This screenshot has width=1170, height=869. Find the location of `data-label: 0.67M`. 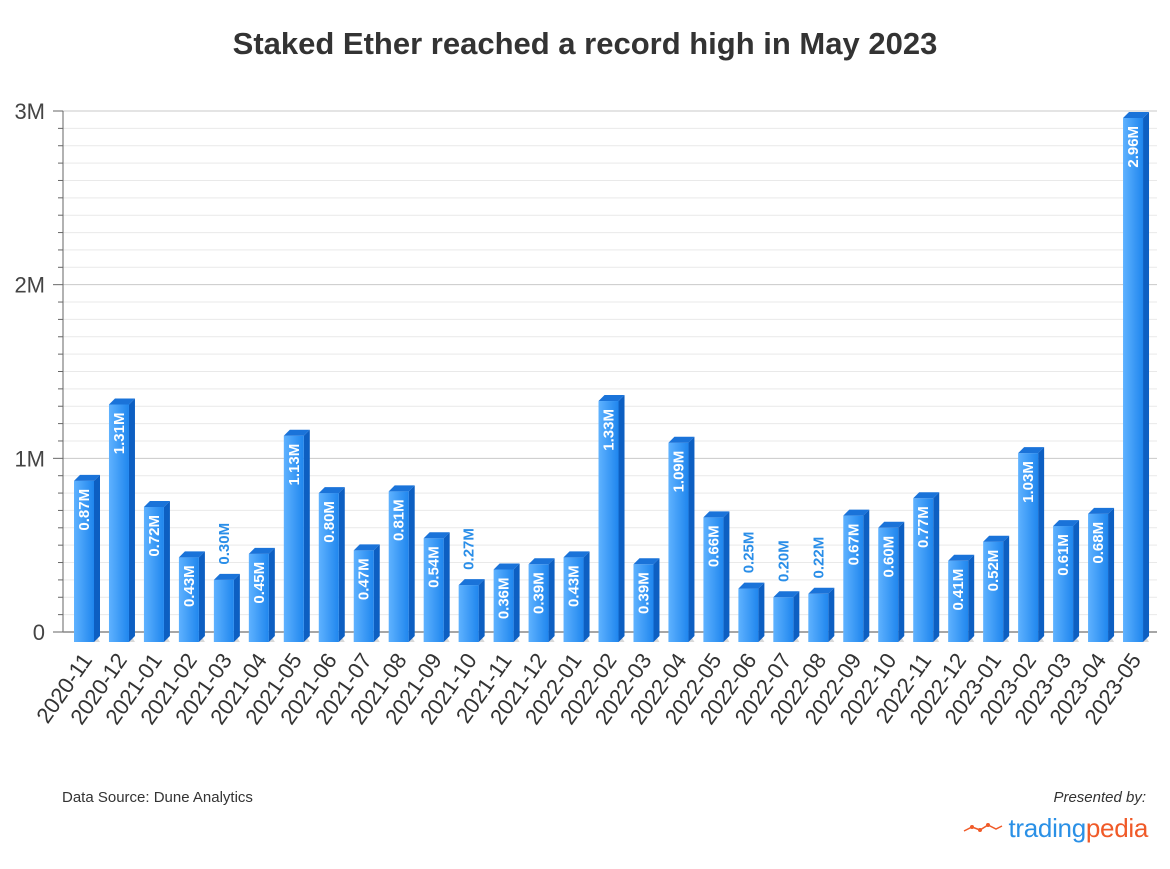

data-label: 0.67M is located at coordinates (853, 545).